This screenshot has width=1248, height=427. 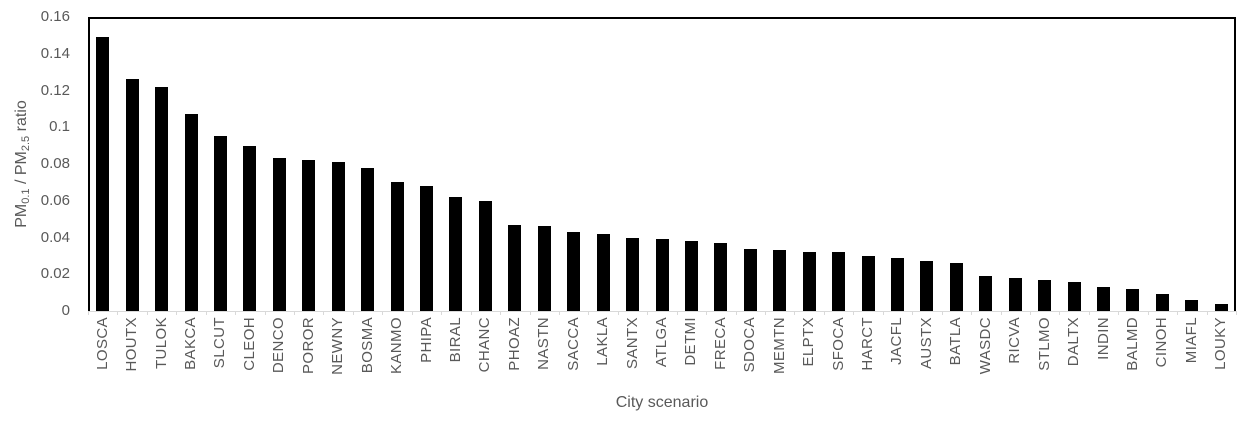 I want to click on bar-freca, so click(x=721, y=277).